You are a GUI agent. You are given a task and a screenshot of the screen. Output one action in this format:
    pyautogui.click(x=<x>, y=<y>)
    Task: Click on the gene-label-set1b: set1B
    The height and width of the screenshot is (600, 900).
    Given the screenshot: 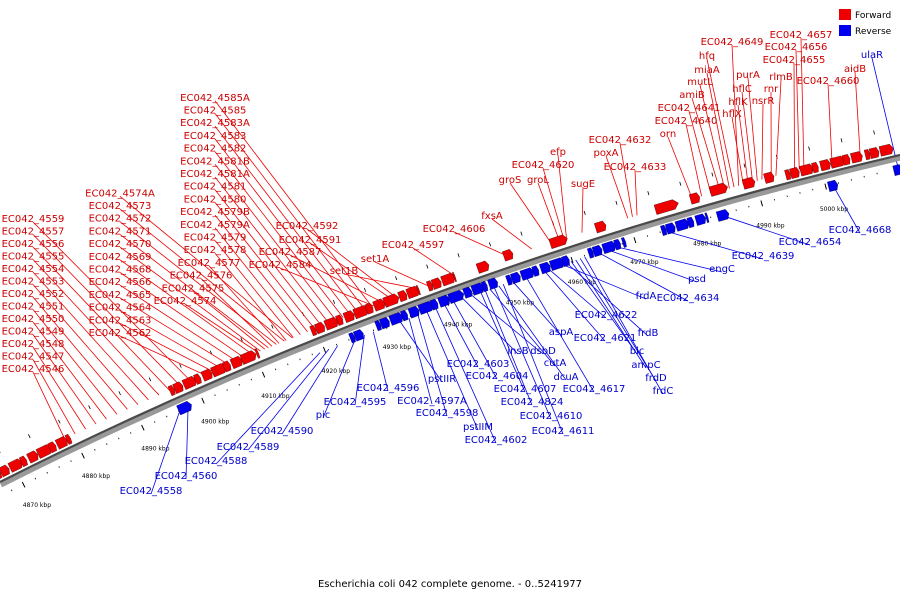 What is the action you would take?
    pyautogui.click(x=344, y=271)
    